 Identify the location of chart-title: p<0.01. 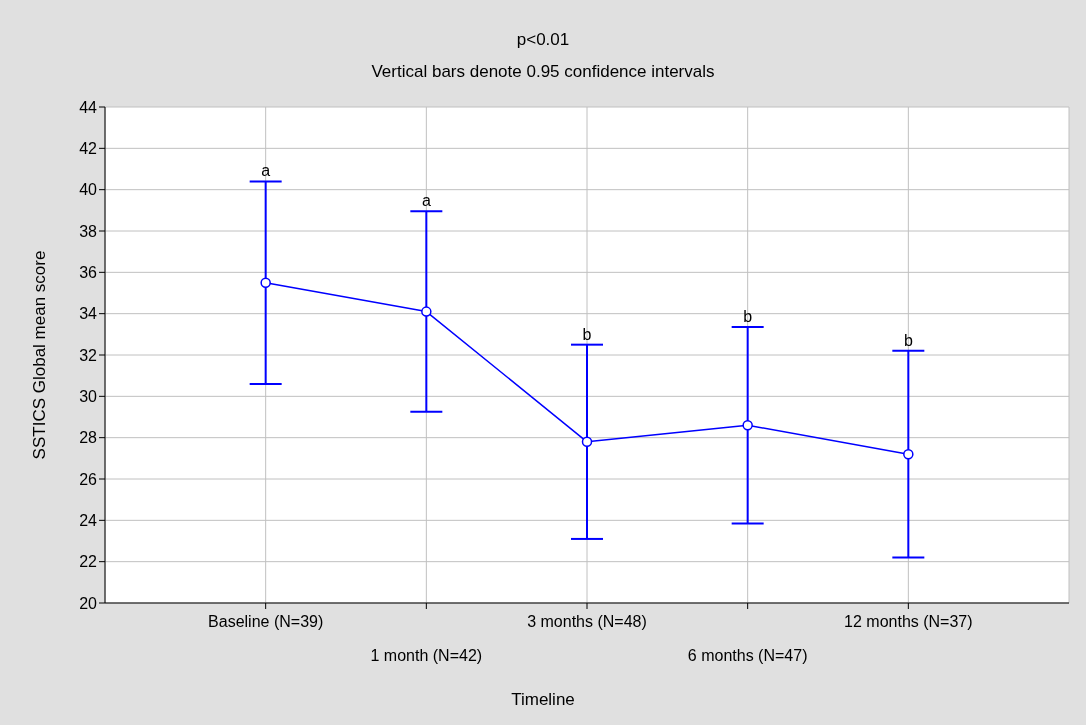
(543, 40).